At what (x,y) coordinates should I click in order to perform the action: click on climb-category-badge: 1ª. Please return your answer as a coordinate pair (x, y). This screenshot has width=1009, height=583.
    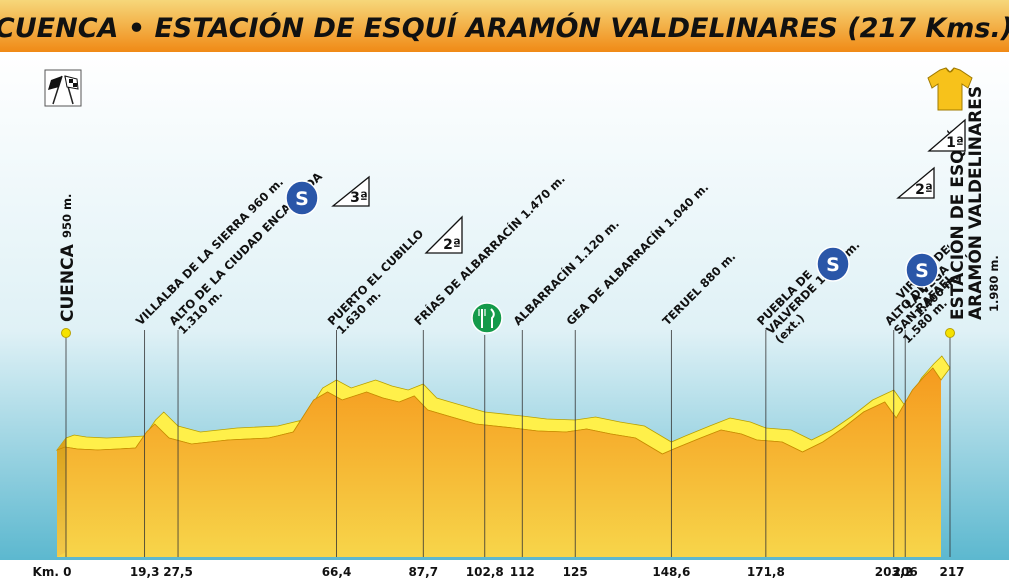
    Looking at the image, I should click on (946, 135).